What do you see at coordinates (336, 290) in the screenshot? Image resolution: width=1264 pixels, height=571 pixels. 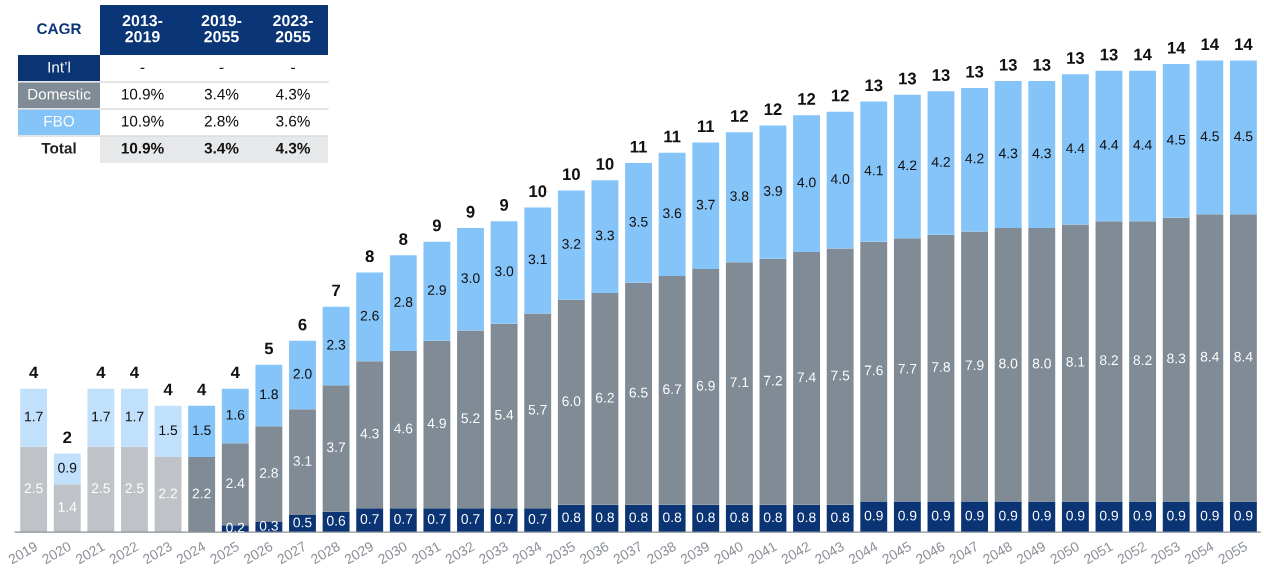 I see `total-label: 7` at bounding box center [336, 290].